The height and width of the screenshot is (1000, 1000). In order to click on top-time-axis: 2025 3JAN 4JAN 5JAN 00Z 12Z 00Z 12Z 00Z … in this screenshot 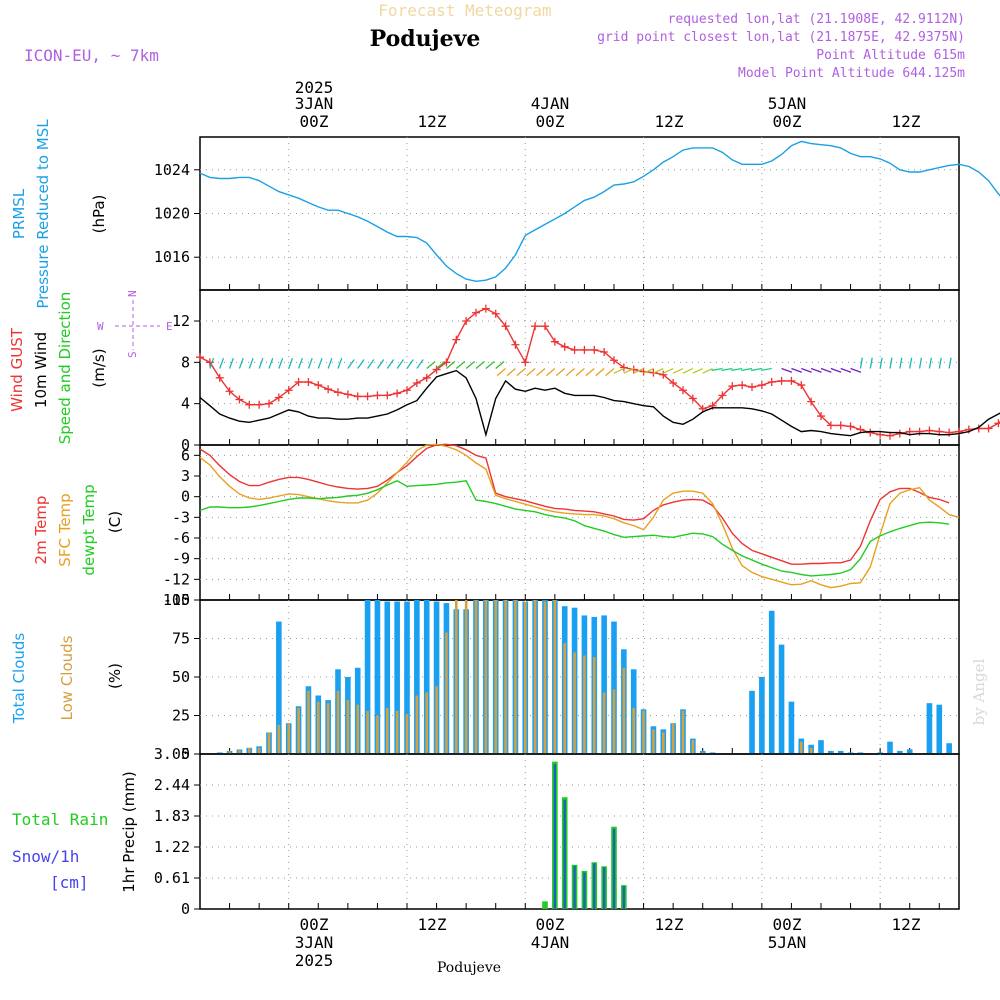, I will do `click(608, 104)`.